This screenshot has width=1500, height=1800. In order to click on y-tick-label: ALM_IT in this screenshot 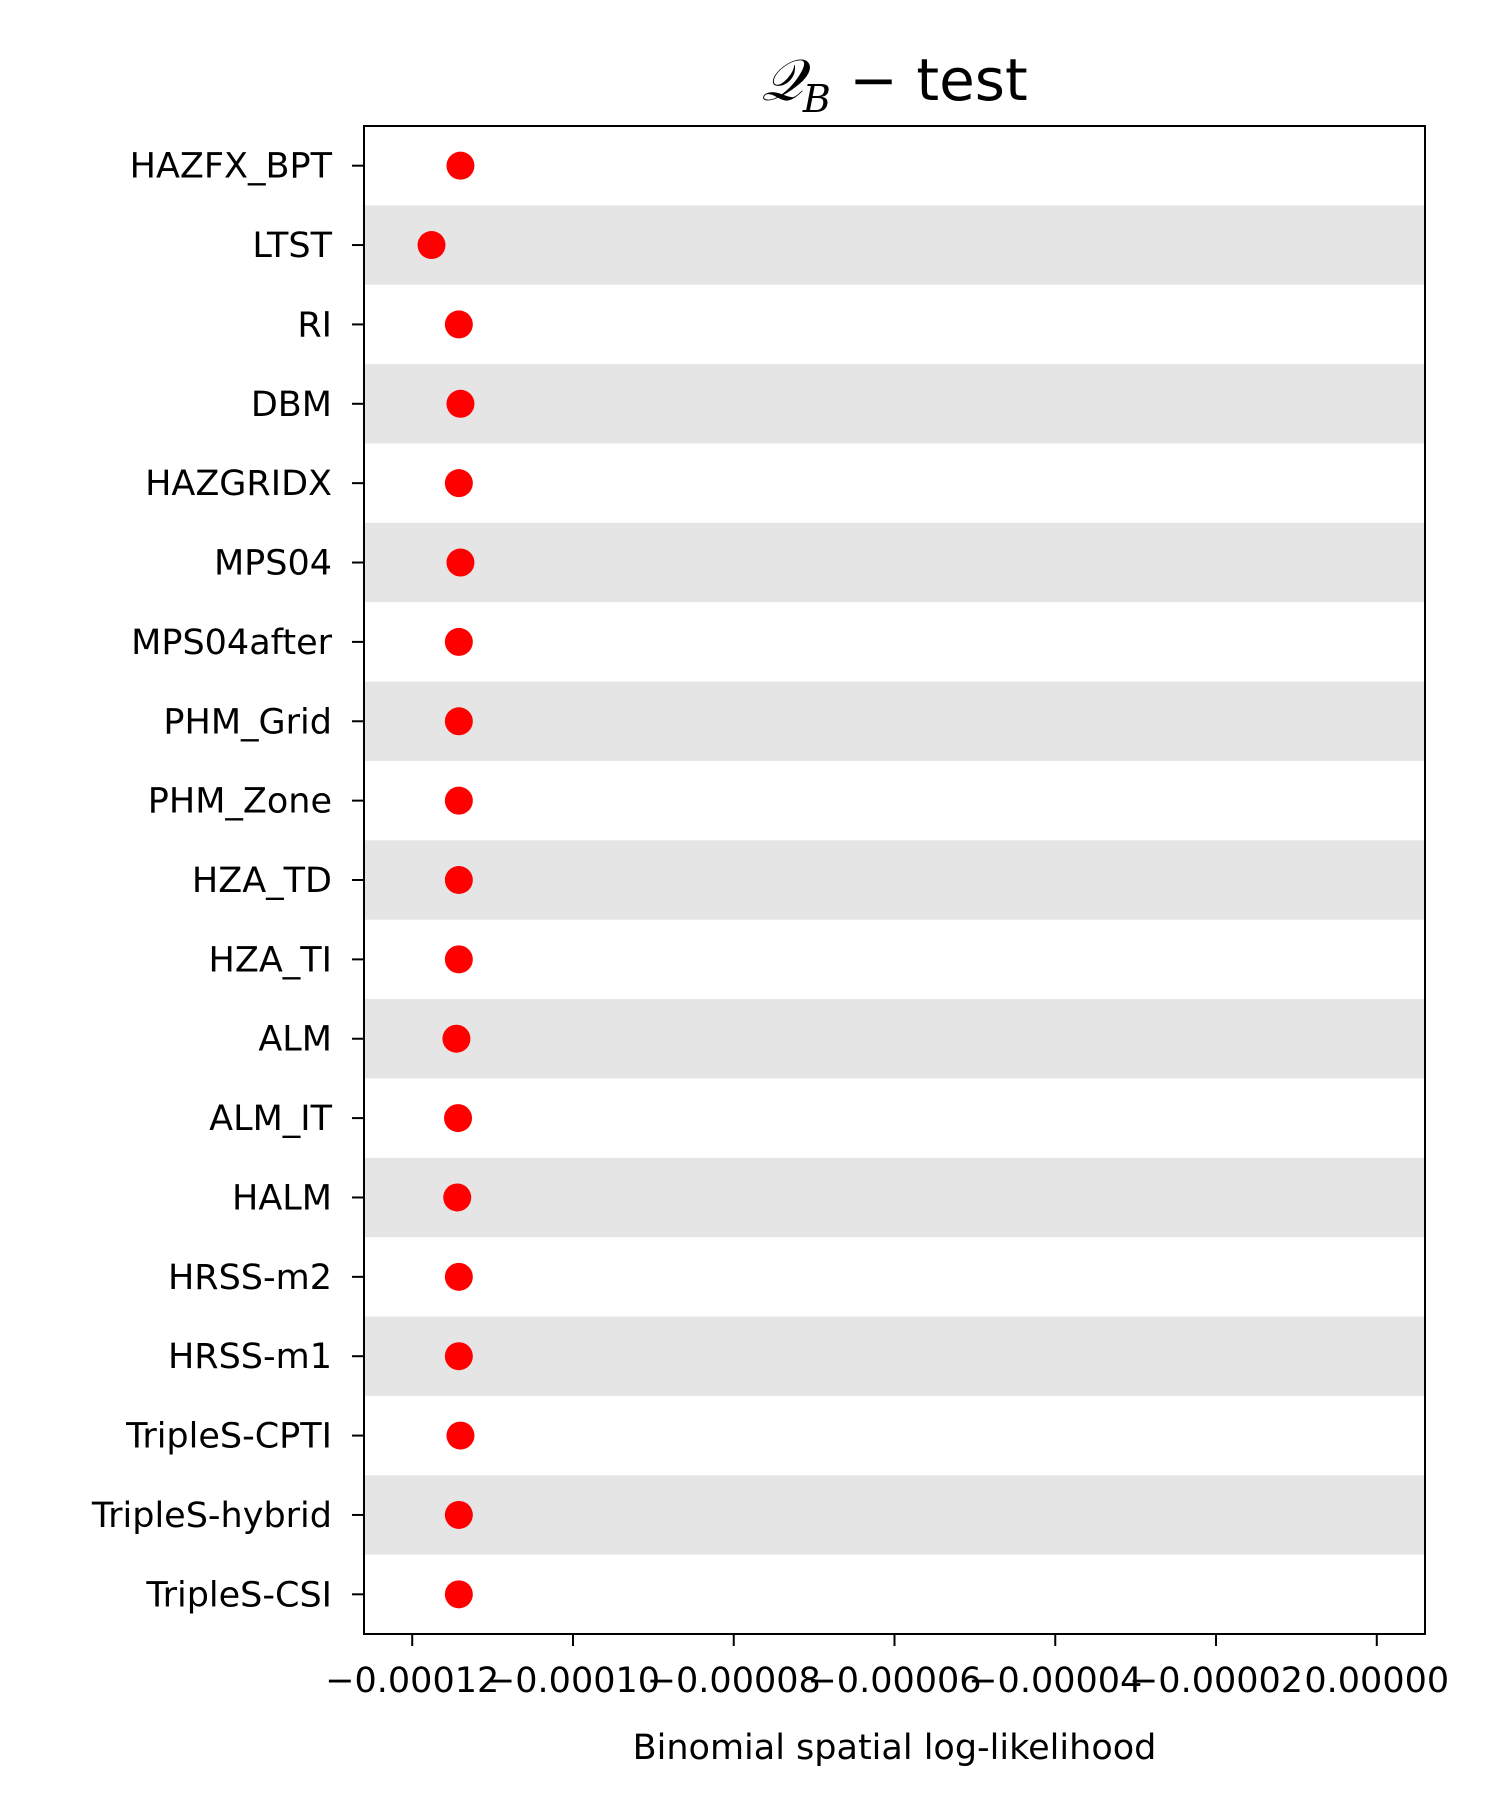, I will do `click(270, 1119)`.